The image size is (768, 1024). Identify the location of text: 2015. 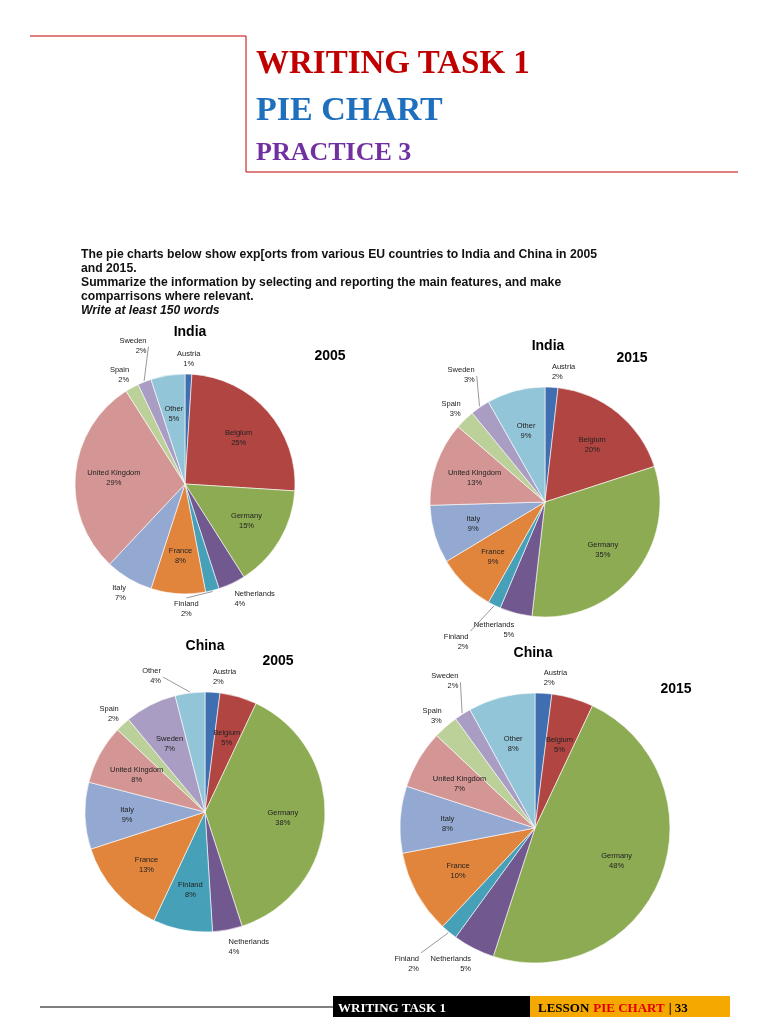
(676, 688).